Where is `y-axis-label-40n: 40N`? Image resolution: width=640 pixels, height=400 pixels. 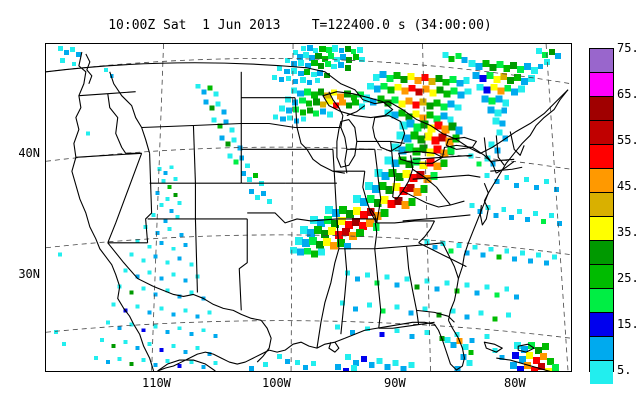 y-axis-label-40n: 40N is located at coordinates (29, 153).